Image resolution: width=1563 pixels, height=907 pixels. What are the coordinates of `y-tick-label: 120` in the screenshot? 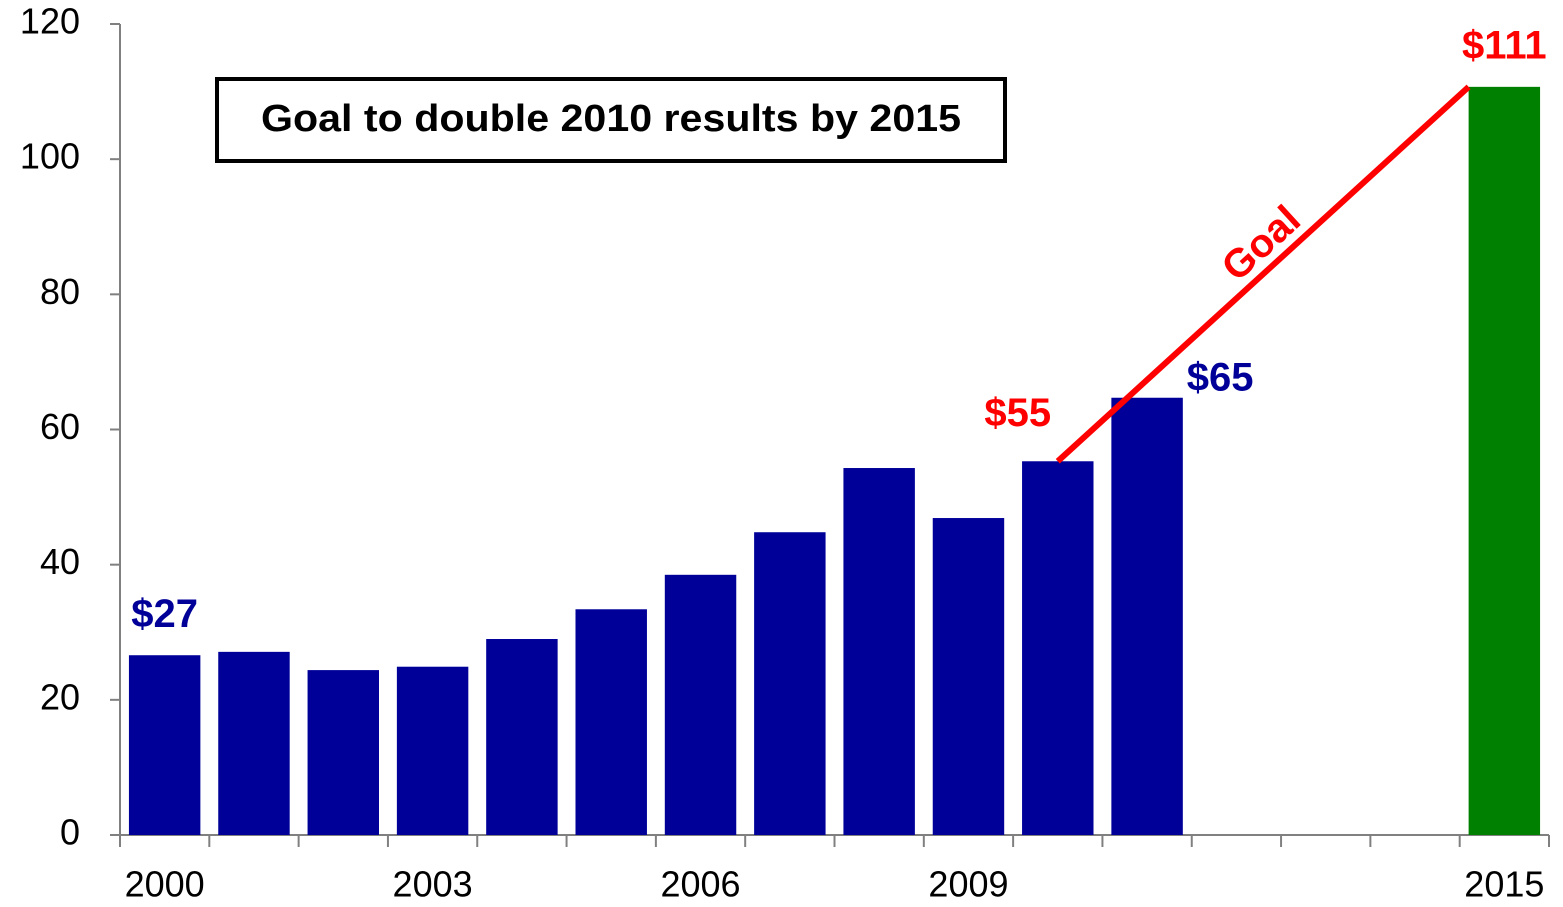 It's located at (50, 21).